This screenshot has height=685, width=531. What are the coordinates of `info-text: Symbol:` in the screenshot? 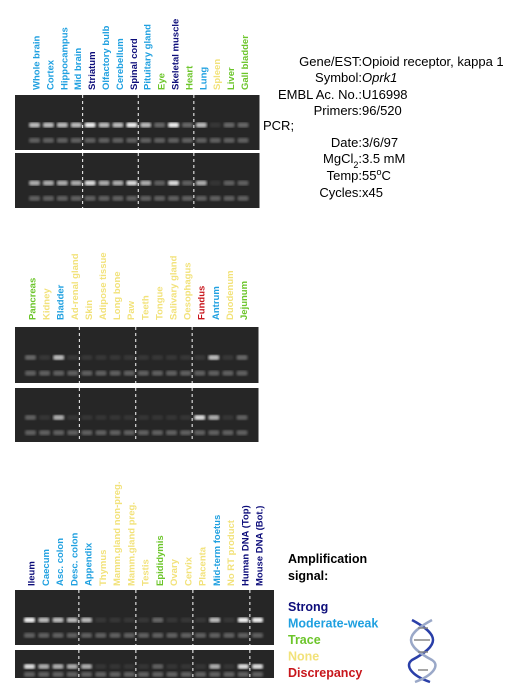 It's located at (338, 77).